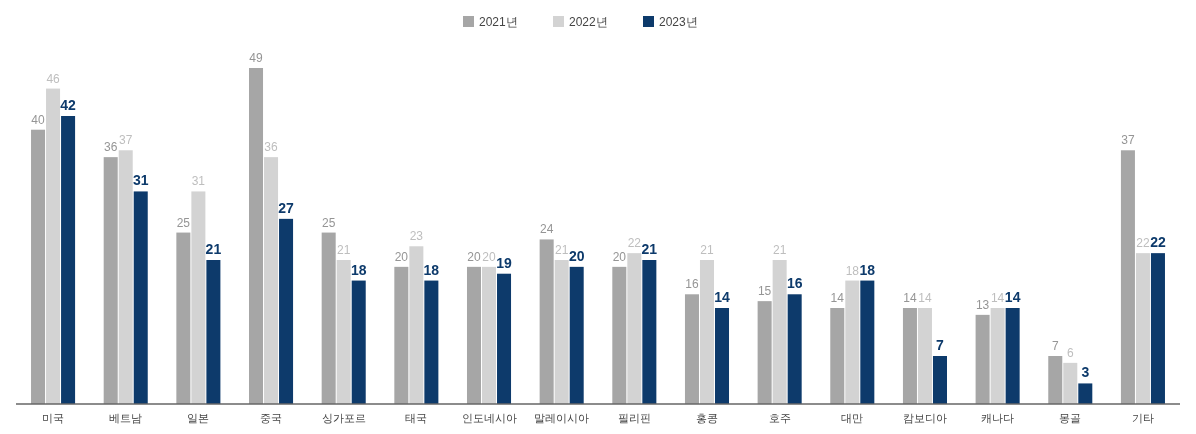 Image resolution: width=1196 pixels, height=434 pixels. Describe the element at coordinates (53, 418) in the screenshot. I see `x-tick-label: 미국` at that location.